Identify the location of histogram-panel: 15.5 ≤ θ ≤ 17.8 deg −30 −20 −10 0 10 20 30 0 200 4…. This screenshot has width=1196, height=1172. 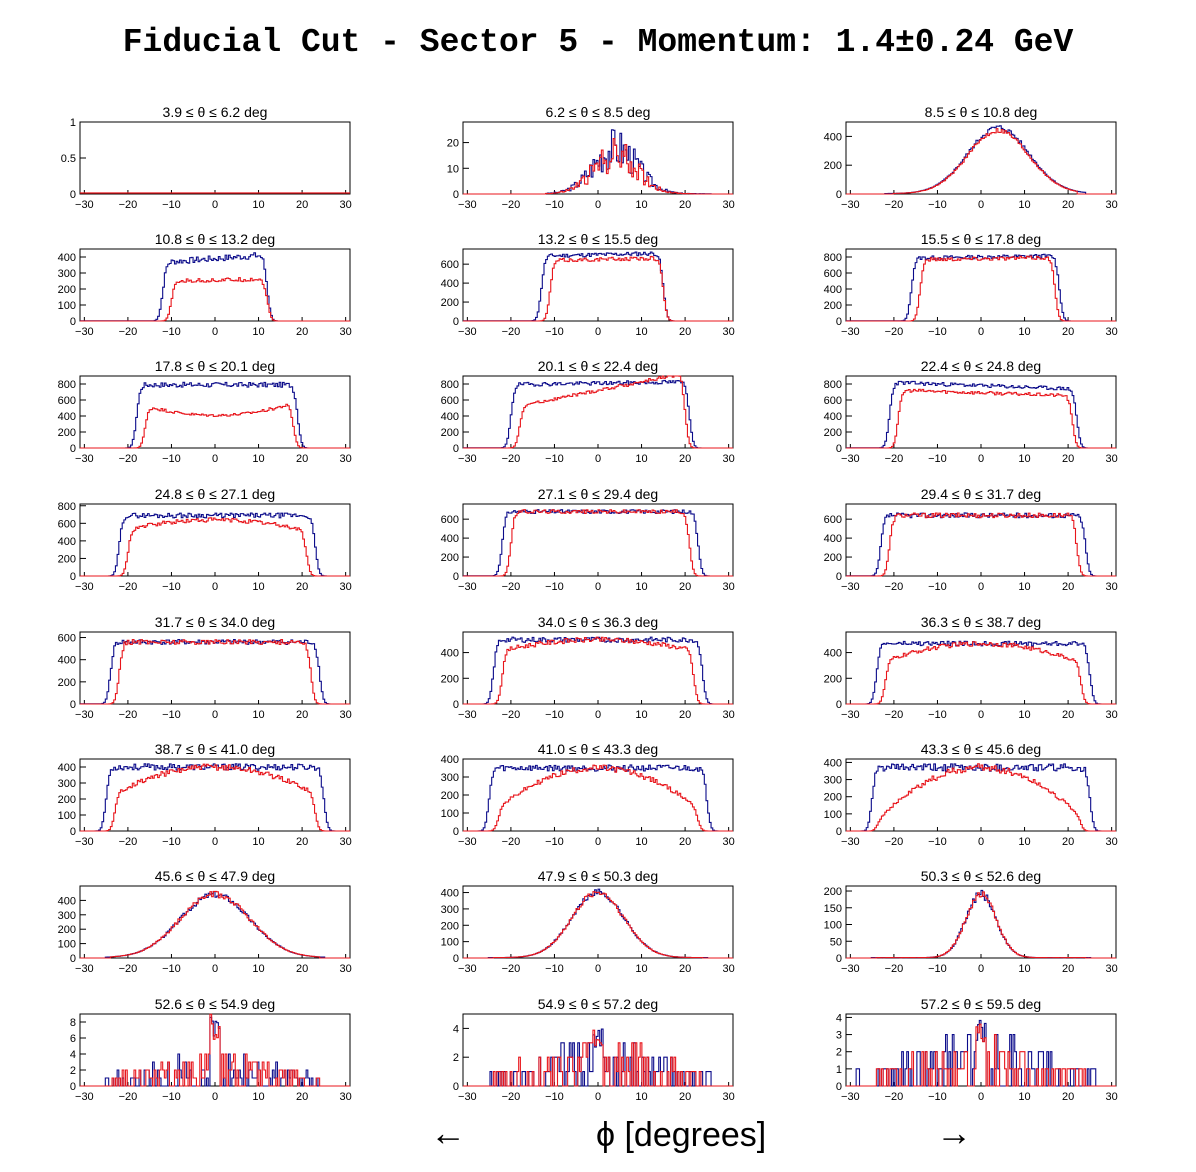
(971, 284).